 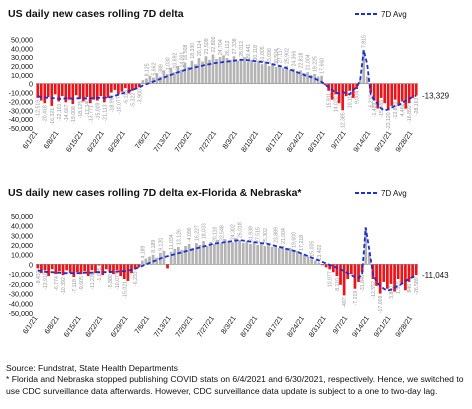 I want to click on bar-value-label: -5,322, so click(x=133, y=100).